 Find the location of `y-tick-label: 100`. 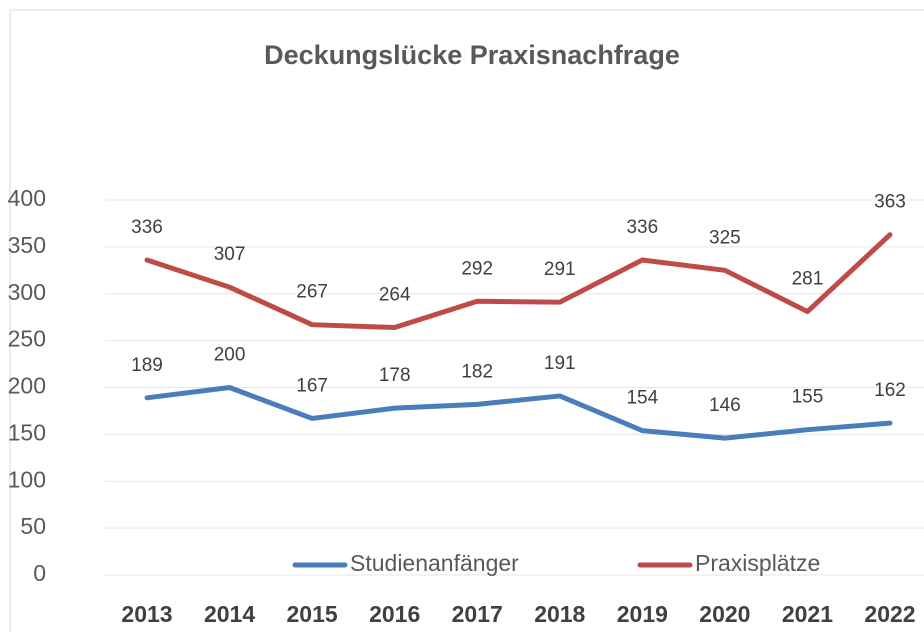

y-tick-label: 100 is located at coordinates (27, 479).